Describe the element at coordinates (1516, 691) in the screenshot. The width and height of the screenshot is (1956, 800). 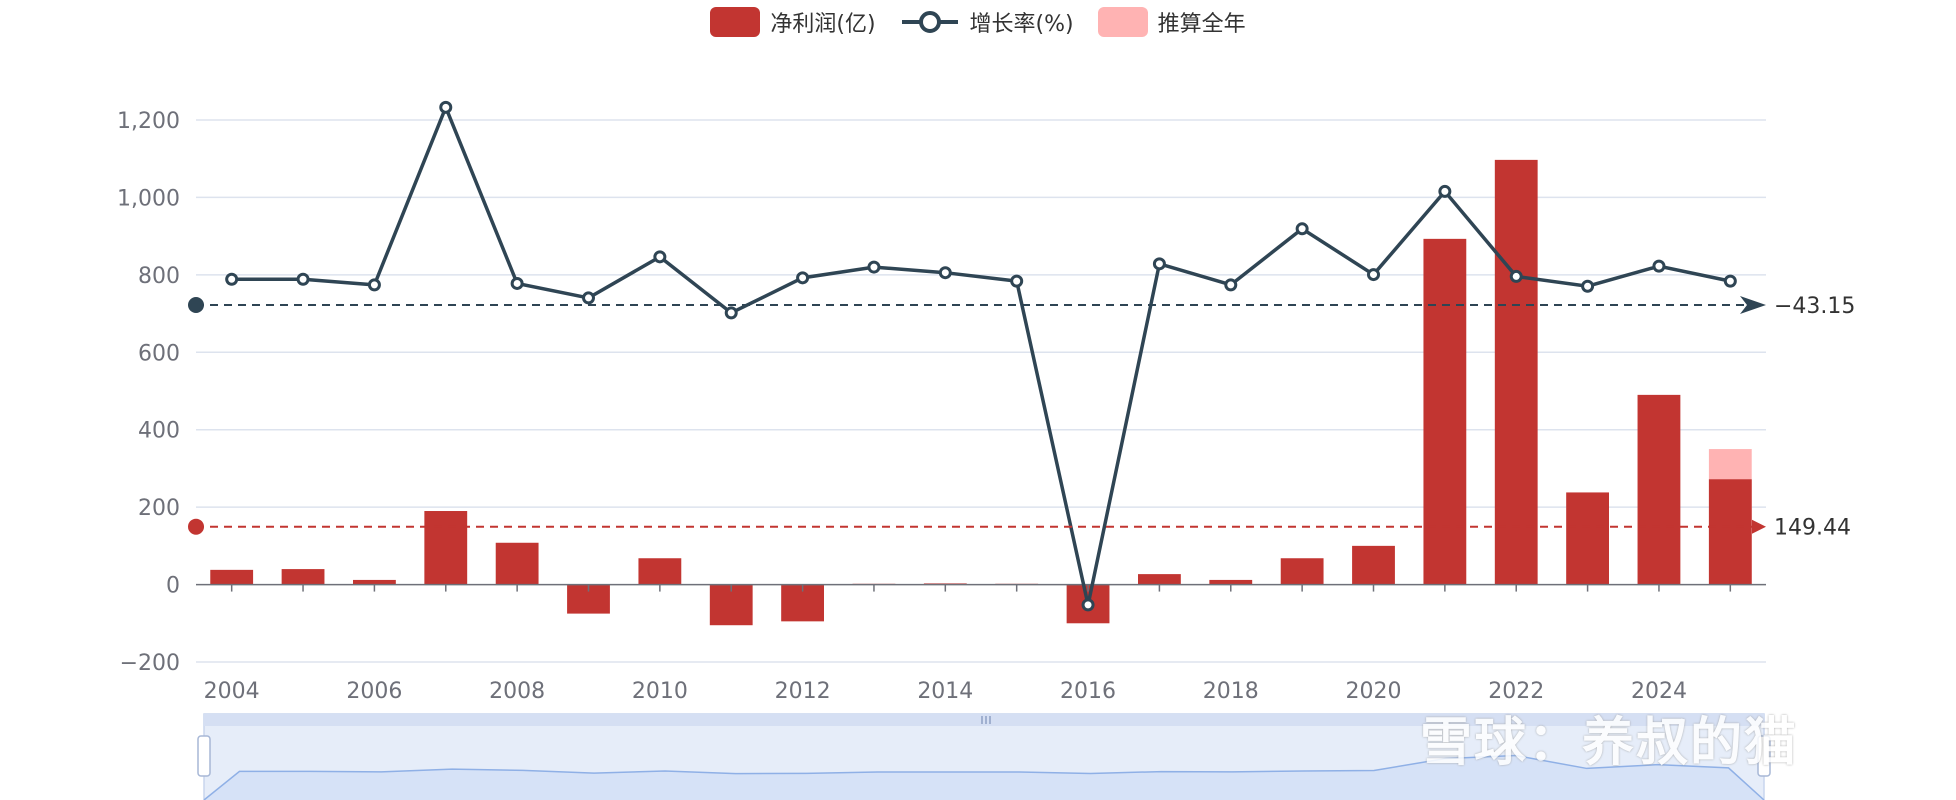
I see `x-tick-label: 2022` at that location.